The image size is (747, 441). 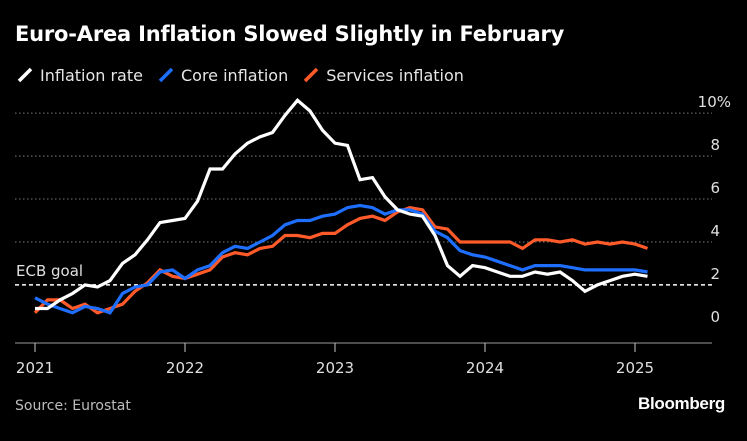 I want to click on y-tick-layer: 10% 8 6 4 2 0, so click(x=714, y=209).